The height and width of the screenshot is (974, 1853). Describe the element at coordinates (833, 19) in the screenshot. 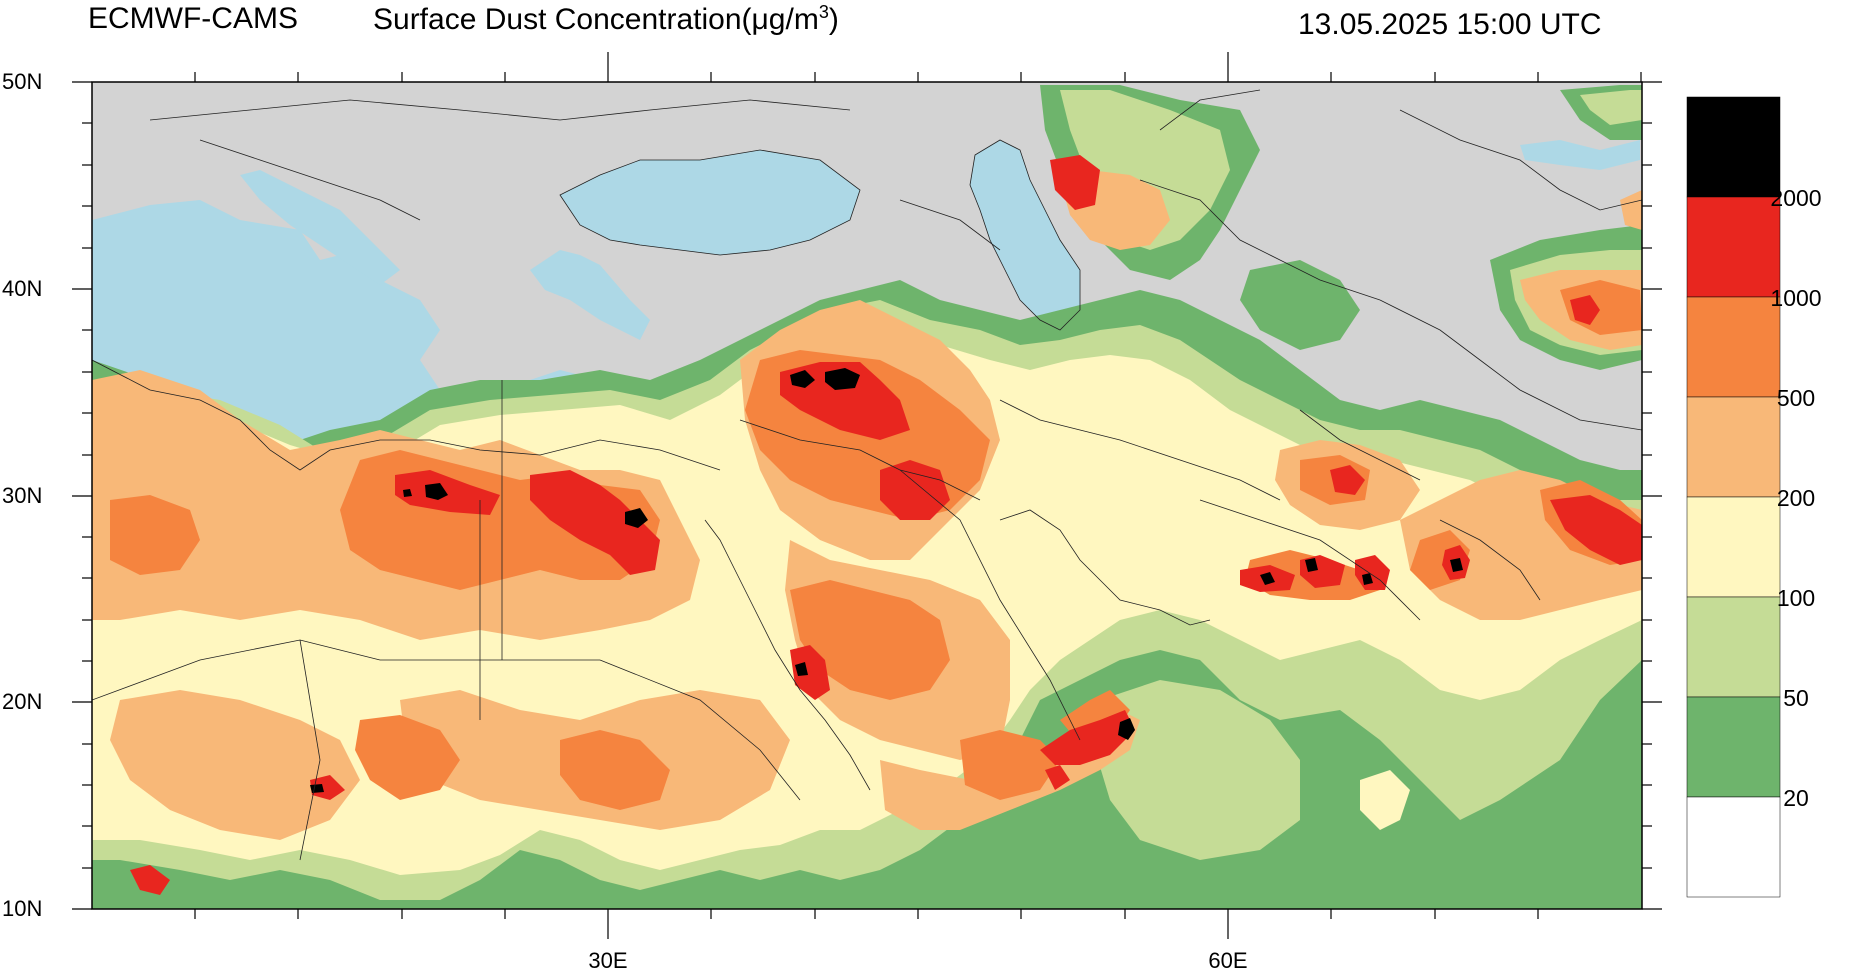

I see `unit-close: )` at that location.